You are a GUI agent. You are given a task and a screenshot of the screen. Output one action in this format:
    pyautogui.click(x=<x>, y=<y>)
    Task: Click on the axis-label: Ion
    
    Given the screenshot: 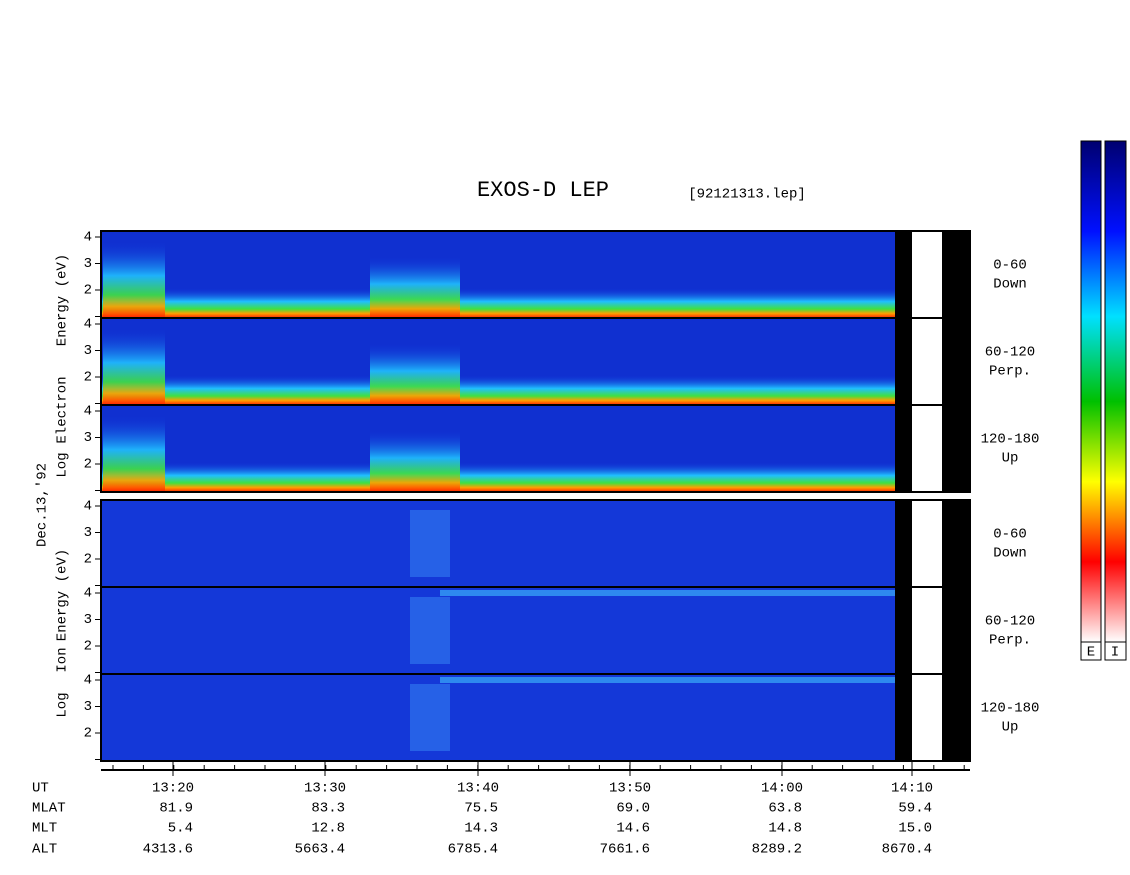 What is the action you would take?
    pyautogui.click(x=63, y=659)
    